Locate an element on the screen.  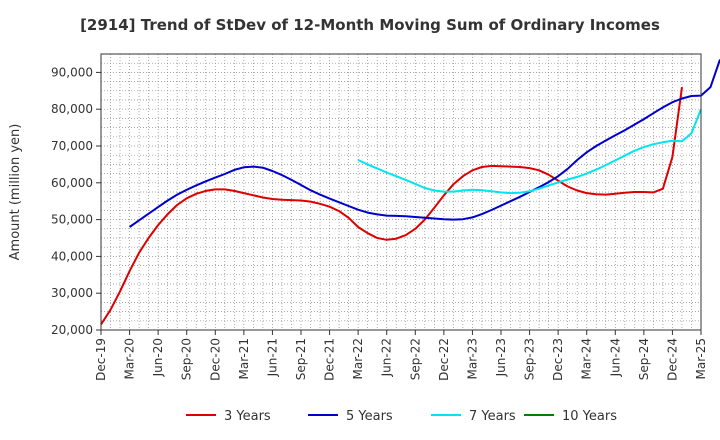
x-tick-label: Jun-24 is located at coordinates (615, 357).